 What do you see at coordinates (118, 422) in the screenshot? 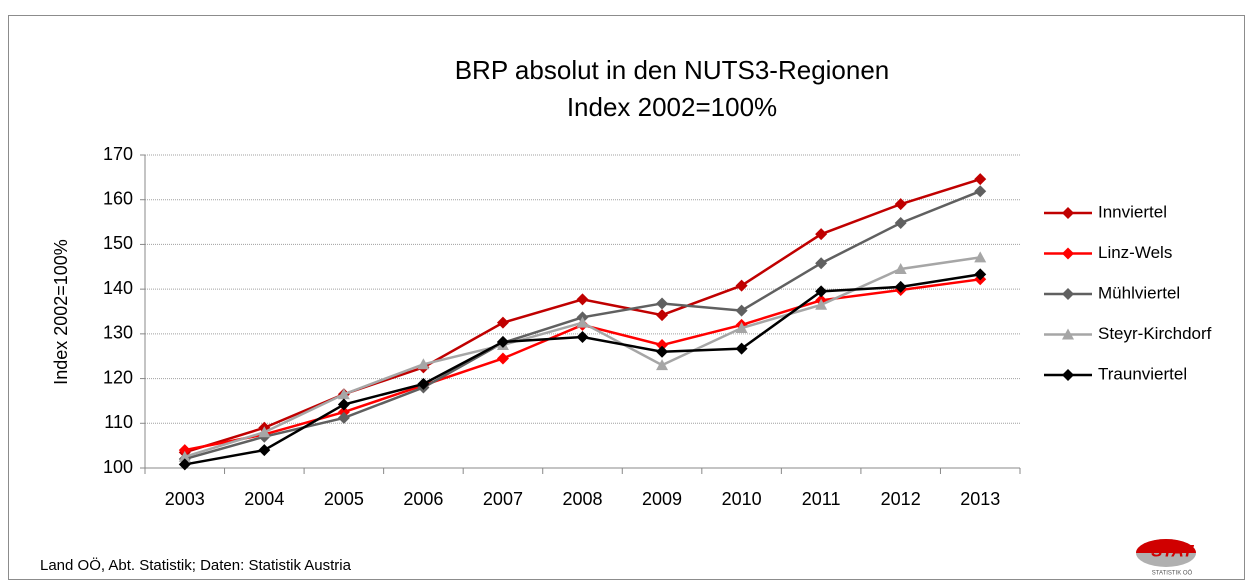
I see `y-tick-label: 110` at bounding box center [118, 422].